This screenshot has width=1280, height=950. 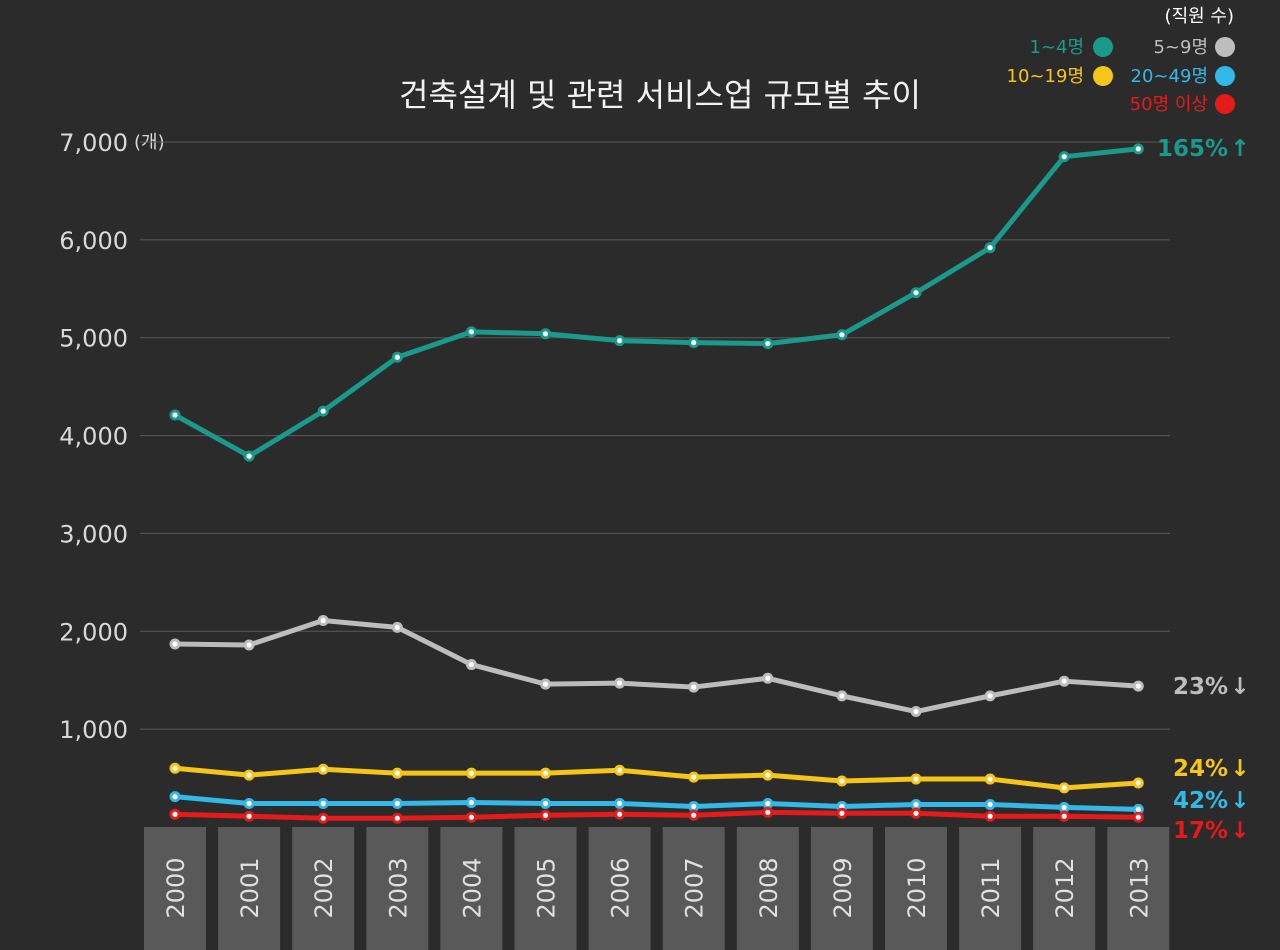 I want to click on legend: 1~4명 5~9명 10~19명 20~49명 50명 이상, so click(x=1121, y=76).